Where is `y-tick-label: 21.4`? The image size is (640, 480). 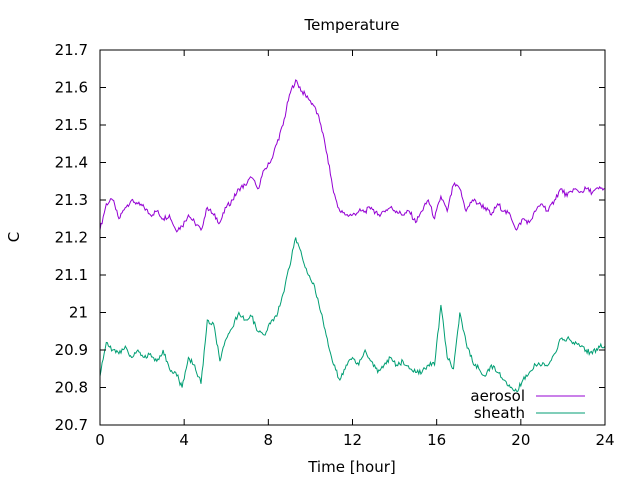
y-tick-label: 21.4 is located at coordinates (71, 163).